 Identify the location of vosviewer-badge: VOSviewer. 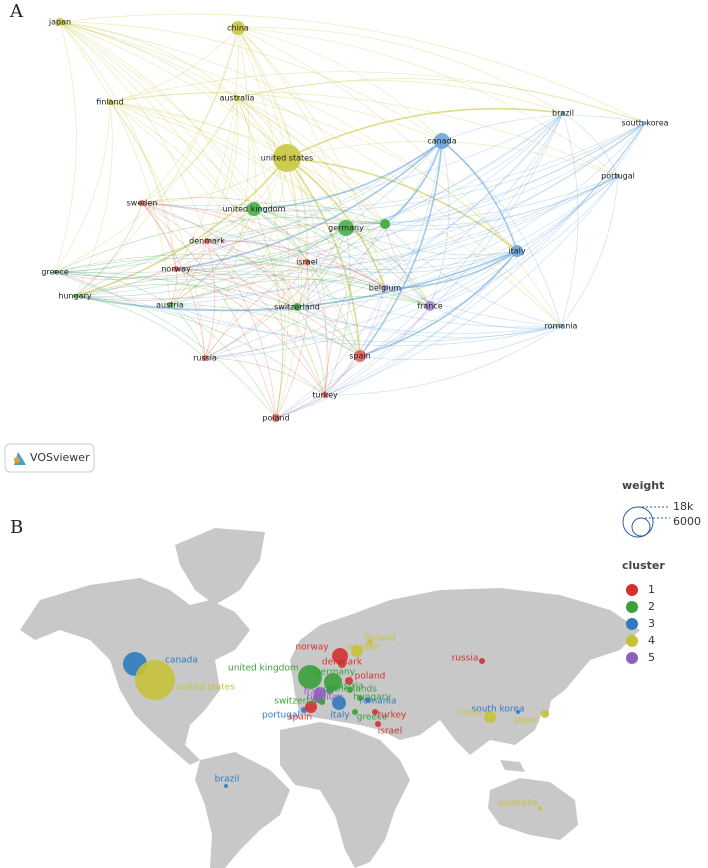
(49, 458).